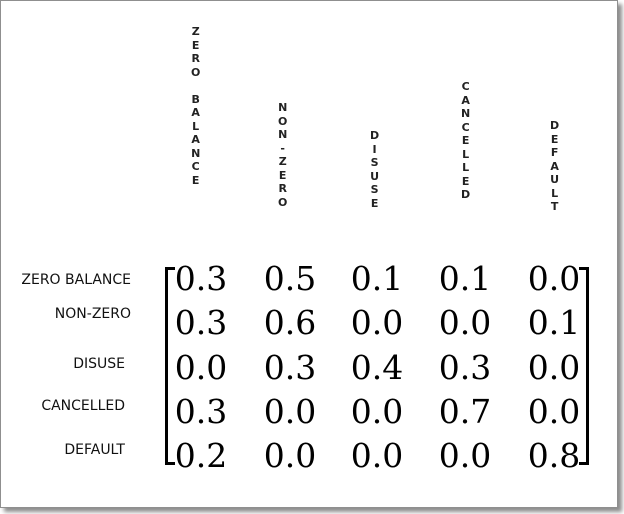 The width and height of the screenshot is (624, 514). Describe the element at coordinates (92, 314) in the screenshot. I see `row-label-non-zero: NON-ZERO` at that location.